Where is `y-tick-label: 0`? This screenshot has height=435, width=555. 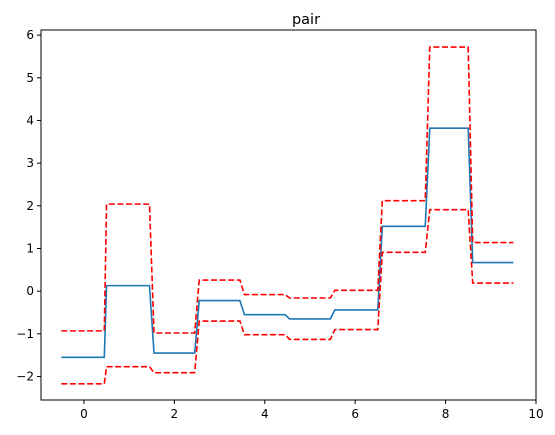
y-tick-label: 0 is located at coordinates (30, 291).